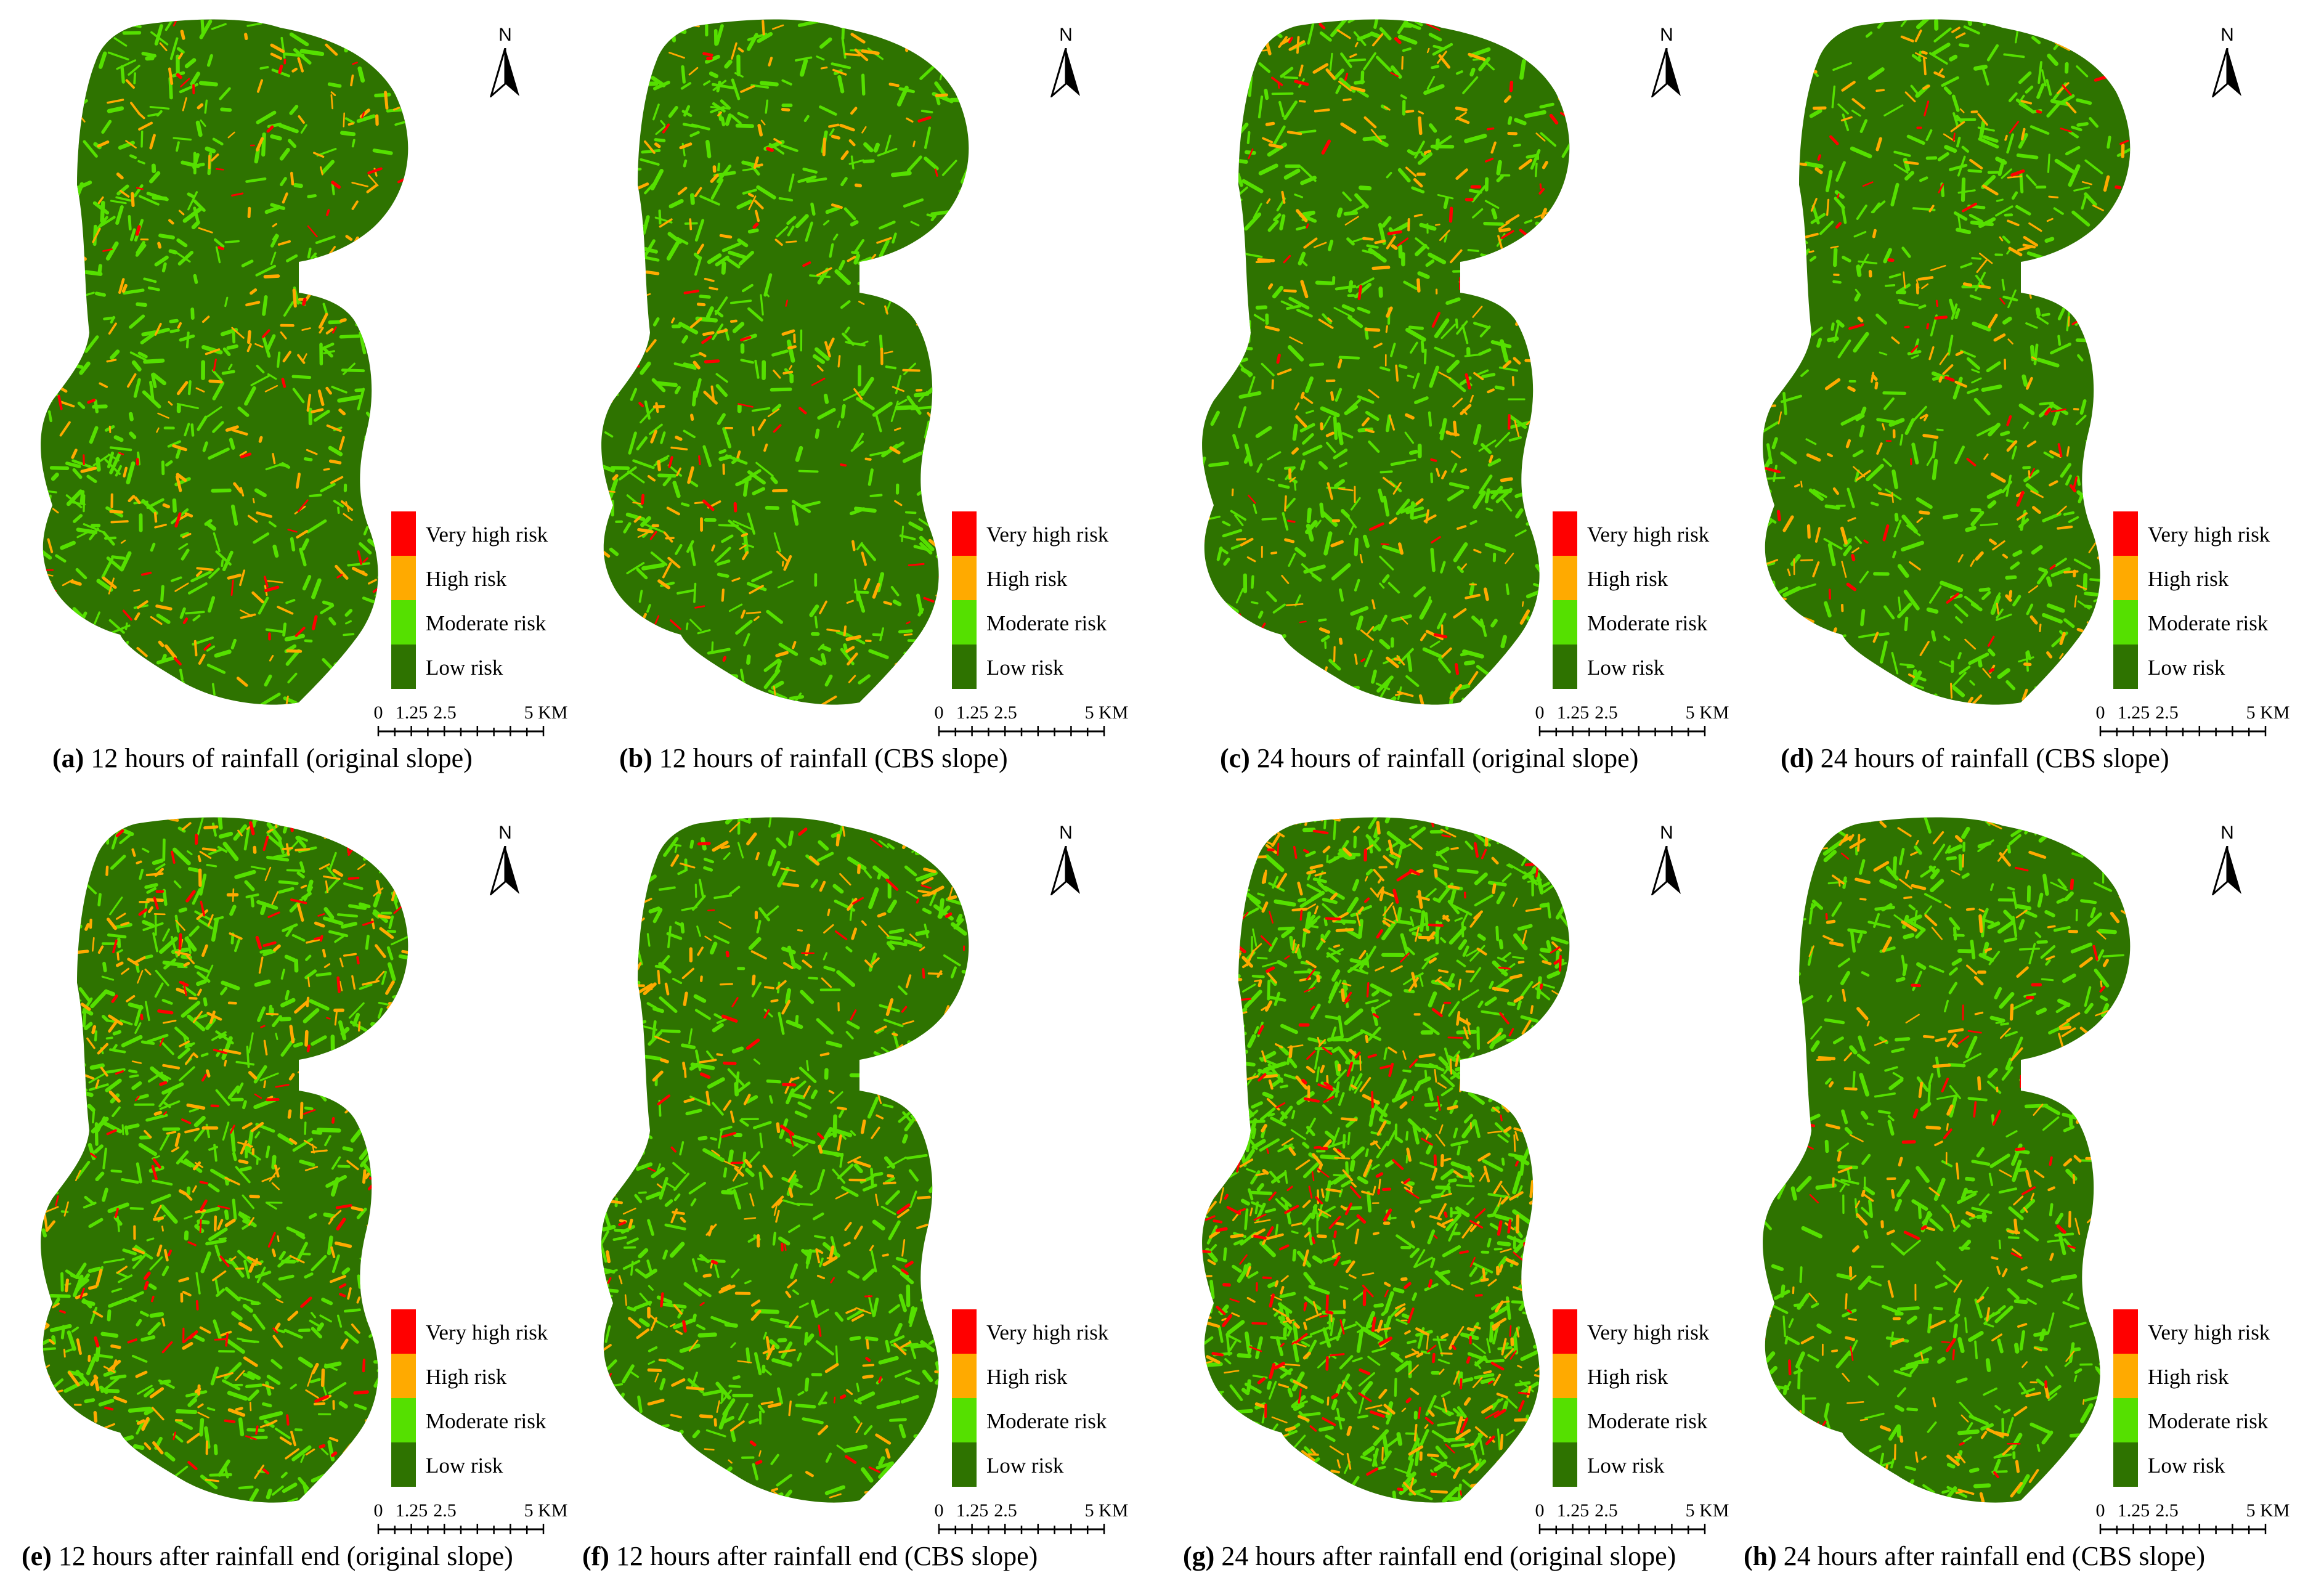 This screenshot has width=2324, height=1594. What do you see at coordinates (1235, 758) in the screenshot?
I see `panel-letter: (c)` at bounding box center [1235, 758].